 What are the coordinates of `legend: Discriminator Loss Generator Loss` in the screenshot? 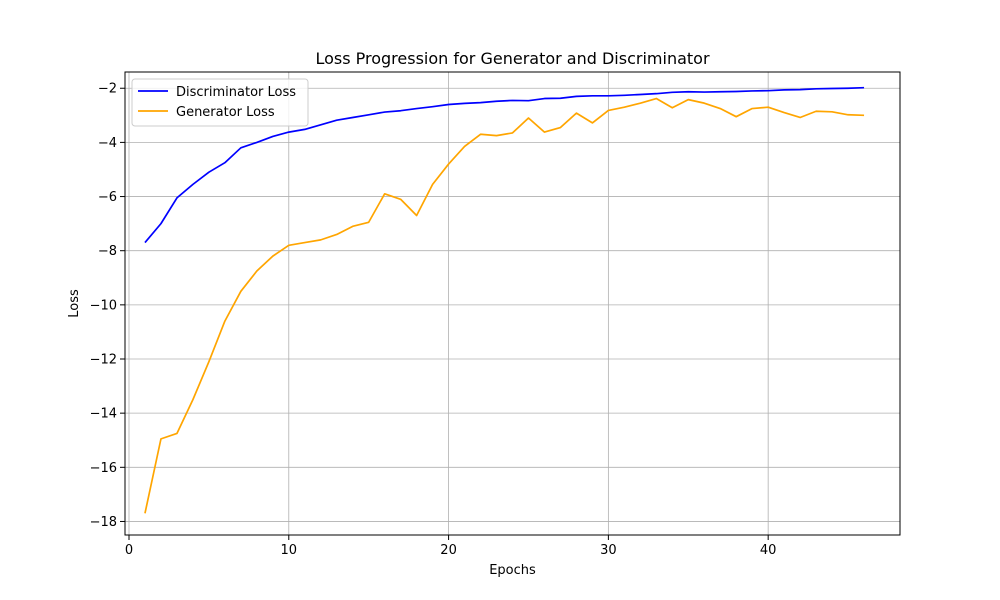 It's located at (220, 102).